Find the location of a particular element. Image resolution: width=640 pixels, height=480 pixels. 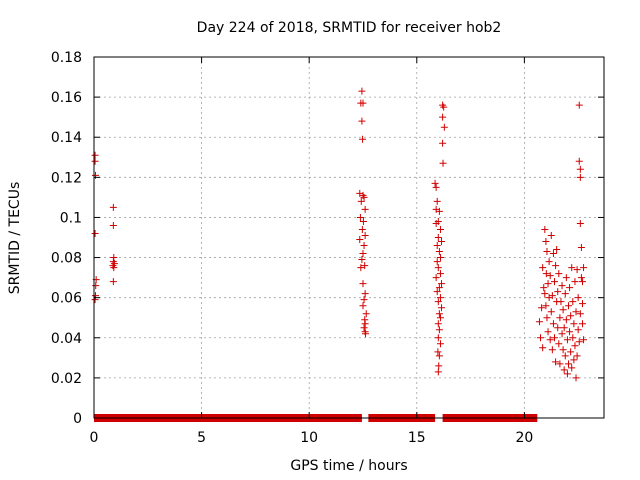

y-tick-label: 0.08 is located at coordinates (66, 259).